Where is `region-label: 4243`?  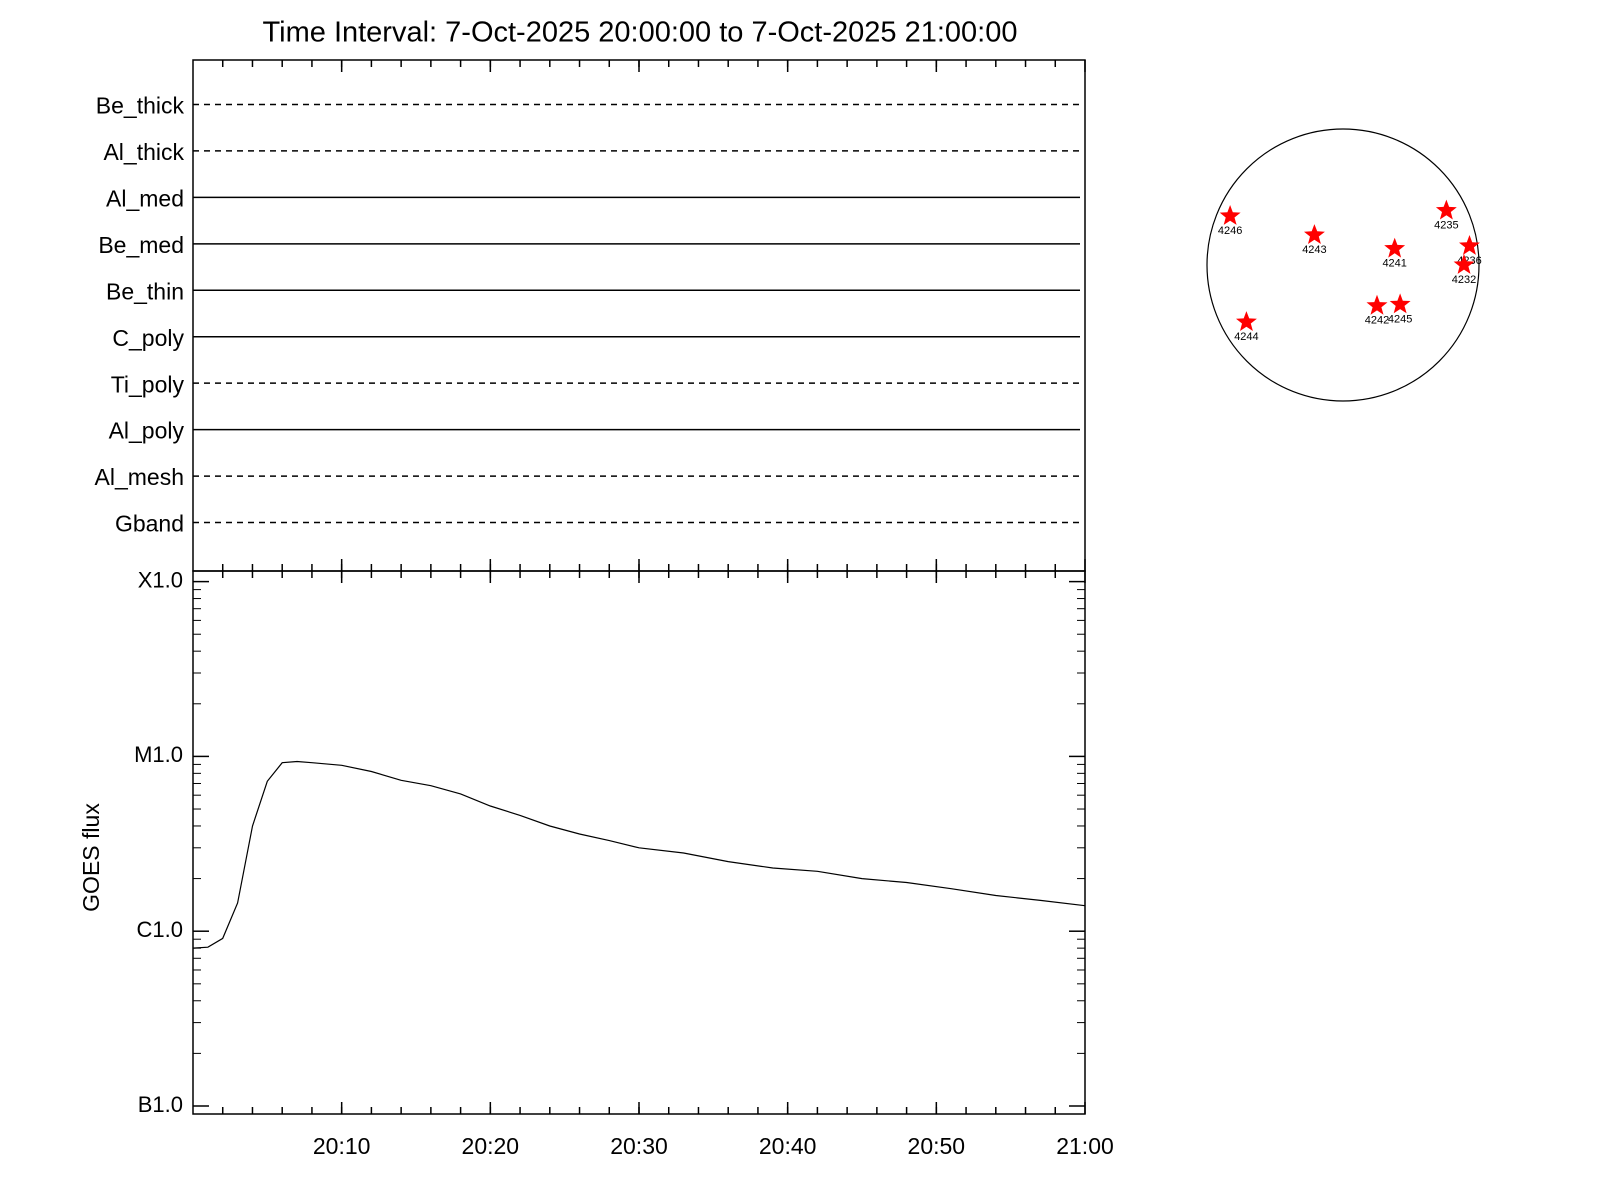
region-label: 4243 is located at coordinates (1314, 250).